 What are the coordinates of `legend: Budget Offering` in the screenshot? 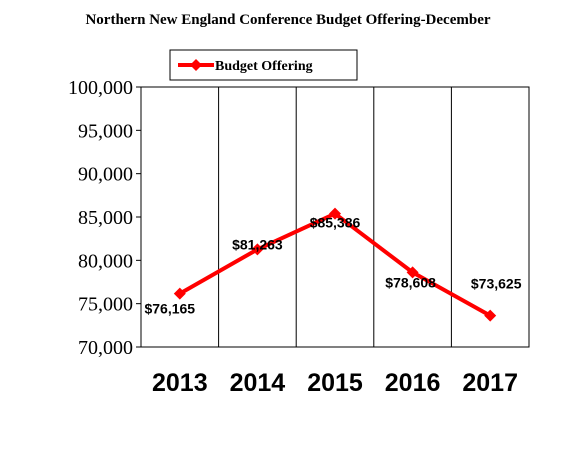 It's located at (263, 65).